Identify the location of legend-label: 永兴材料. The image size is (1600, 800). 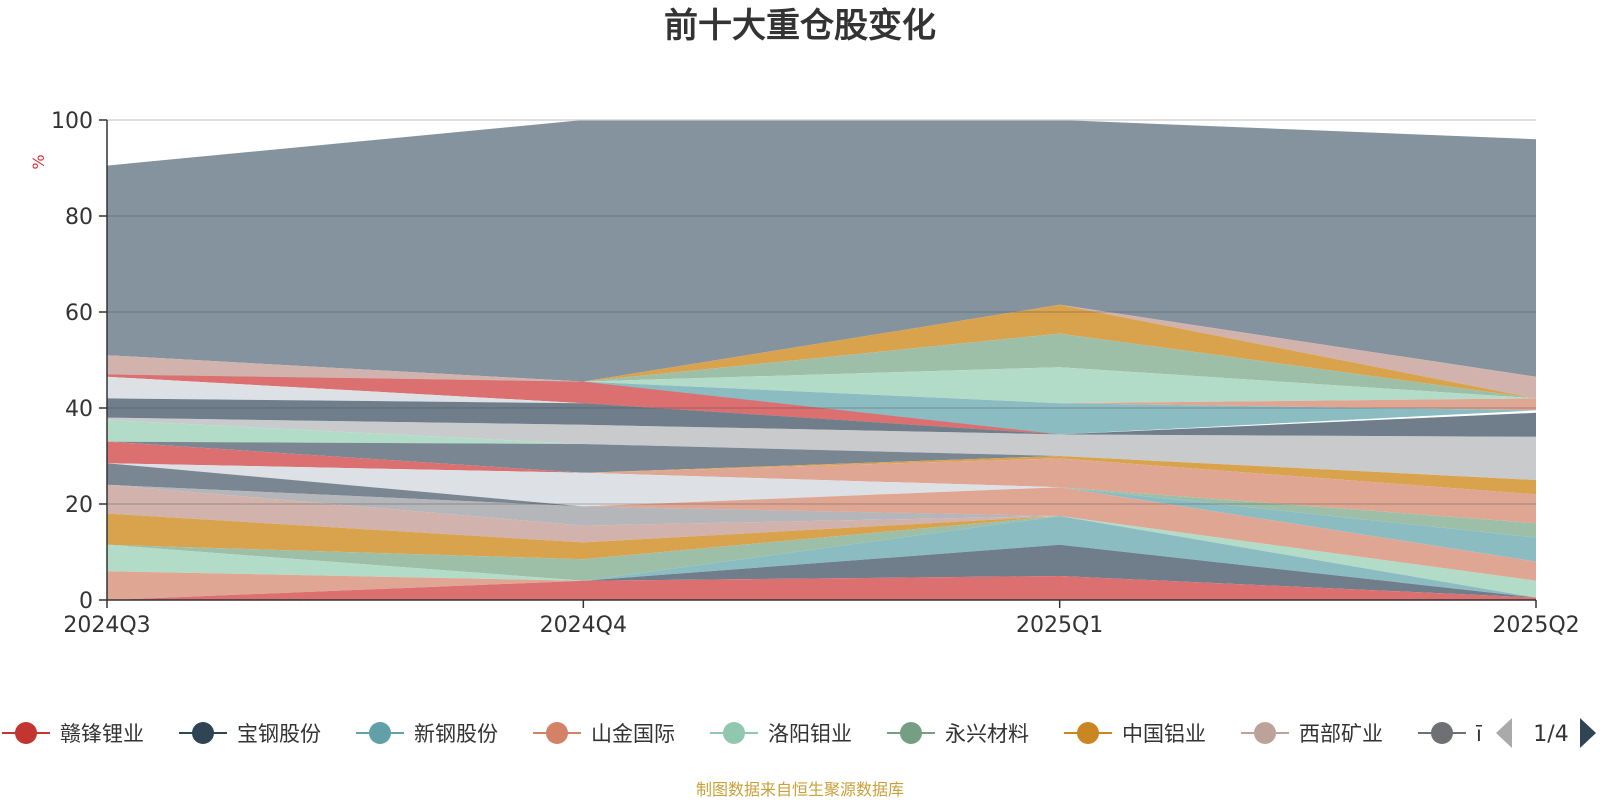
(987, 734).